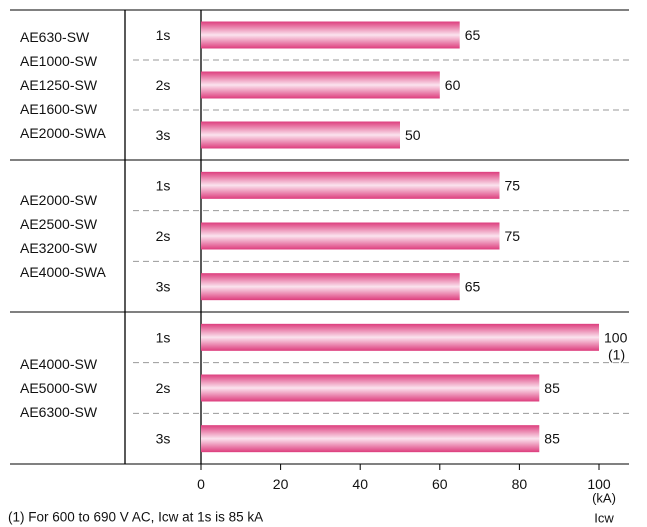 This screenshot has width=647, height=527. I want to click on model-label: AE2000-SWA, so click(63, 133).